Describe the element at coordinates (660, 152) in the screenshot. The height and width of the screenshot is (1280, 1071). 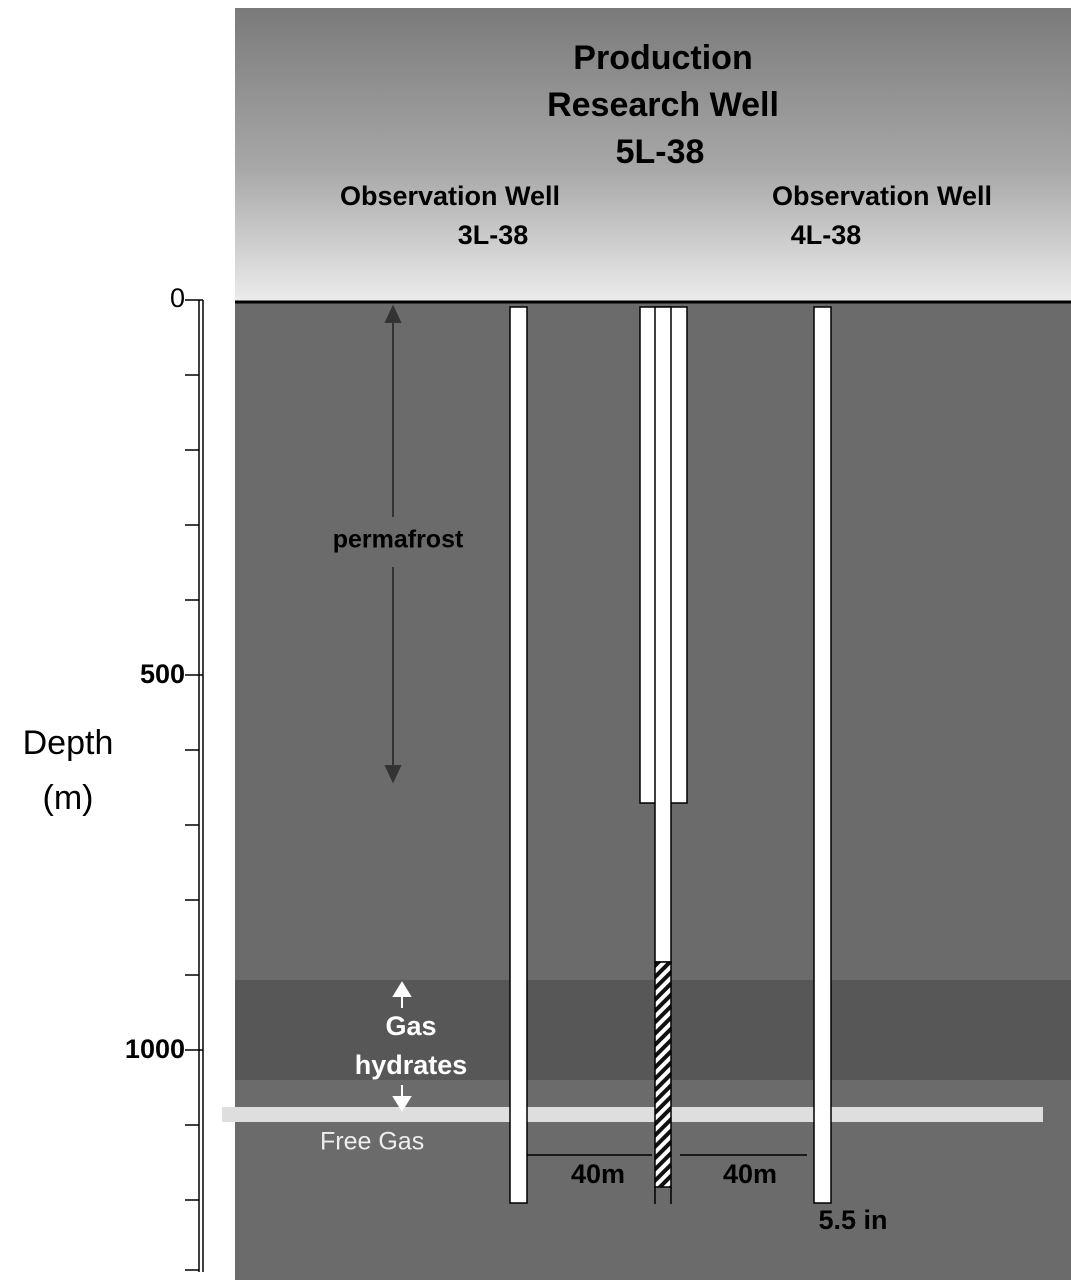
I see `title-line: 5L-38` at that location.